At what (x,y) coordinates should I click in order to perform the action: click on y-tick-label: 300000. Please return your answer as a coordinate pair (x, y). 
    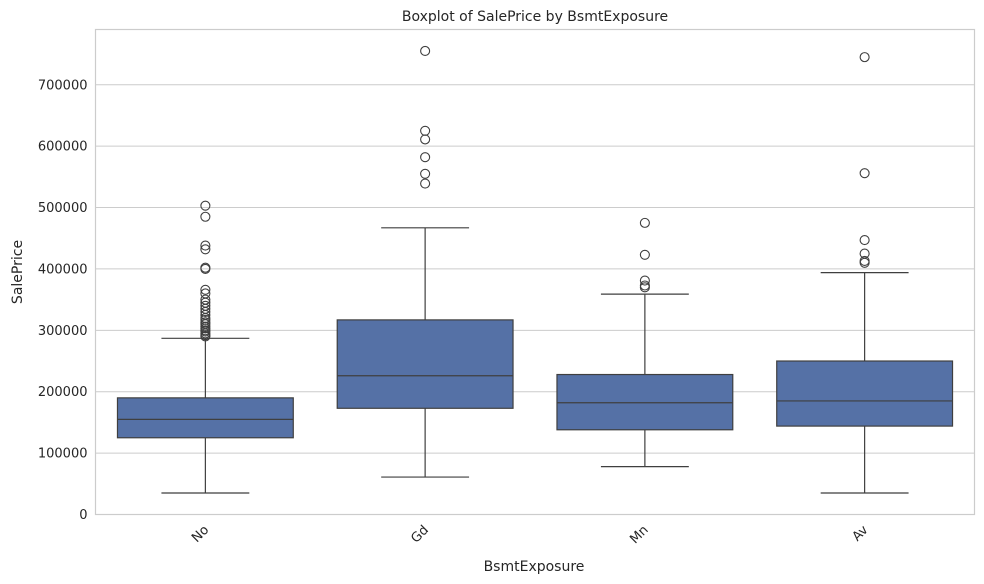
    Looking at the image, I should click on (63, 331).